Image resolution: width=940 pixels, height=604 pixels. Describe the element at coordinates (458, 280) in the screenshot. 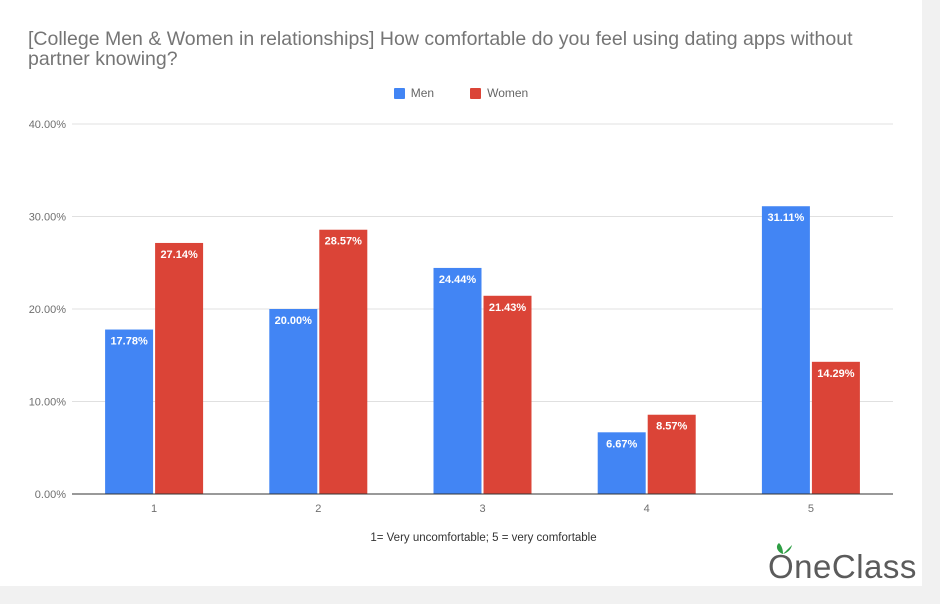

I see `data-label: 24.44%` at that location.